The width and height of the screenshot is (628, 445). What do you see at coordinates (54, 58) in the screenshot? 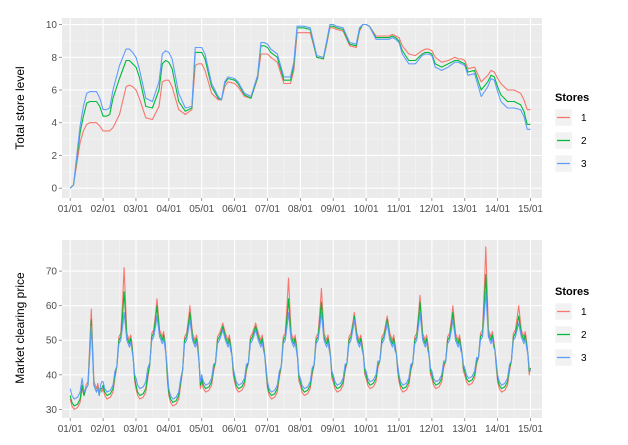
I see `y-tick-label: 8` at bounding box center [54, 58].